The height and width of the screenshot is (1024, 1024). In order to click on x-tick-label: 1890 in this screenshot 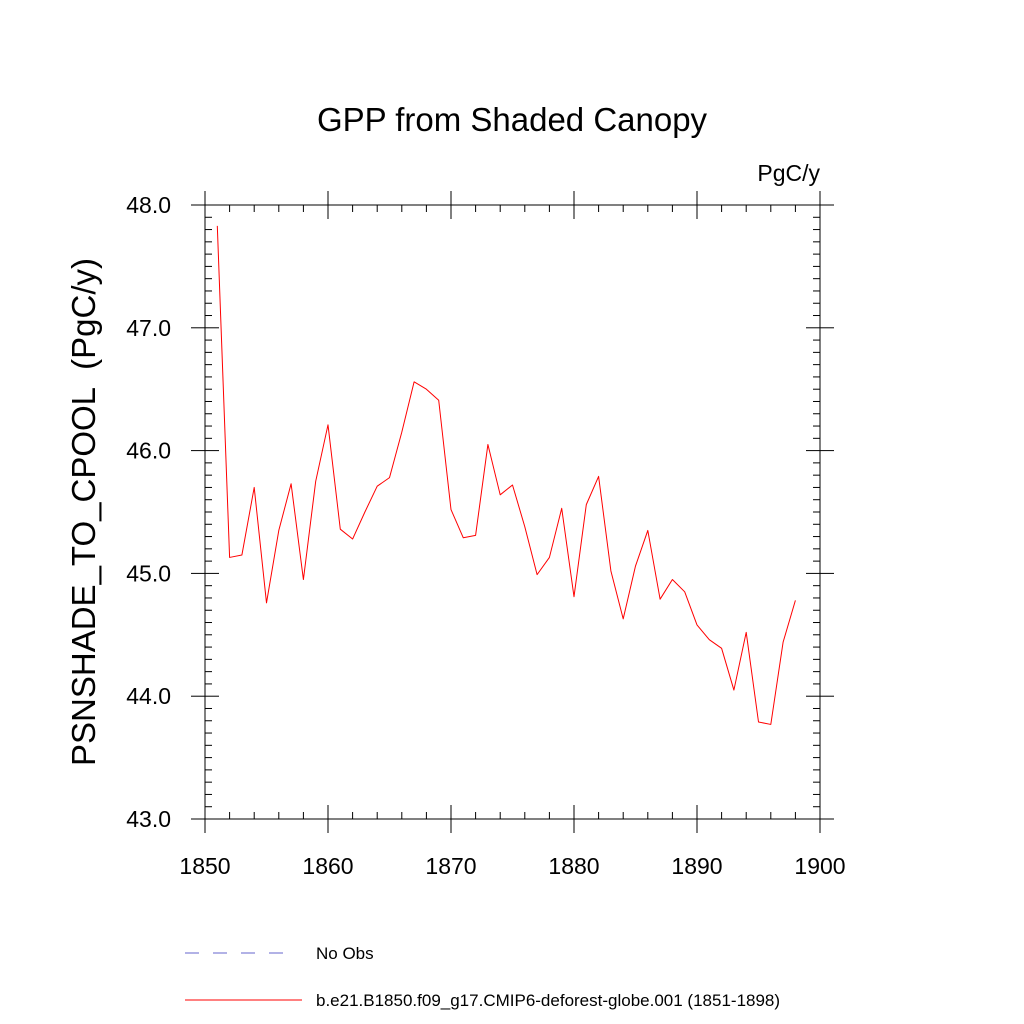, I will do `click(696, 866)`.